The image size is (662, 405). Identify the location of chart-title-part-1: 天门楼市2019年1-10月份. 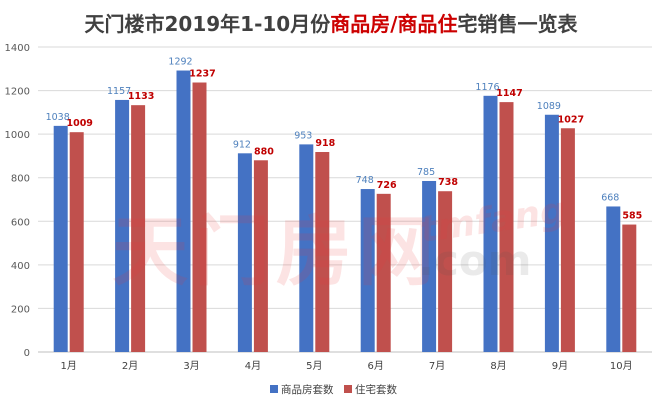
(207, 24).